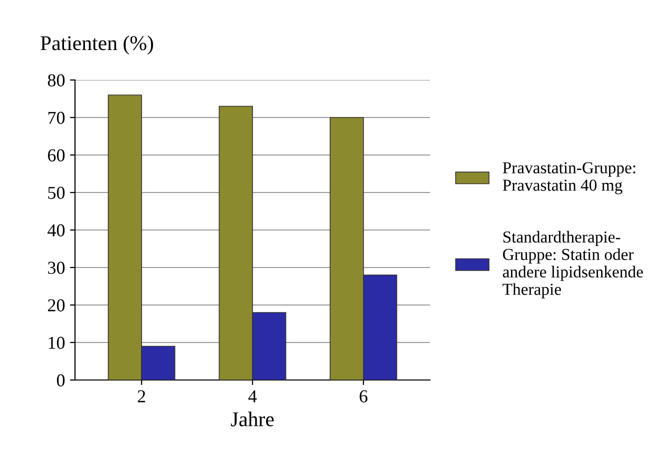 The width and height of the screenshot is (653, 450). What do you see at coordinates (364, 396) in the screenshot?
I see `x-tick-label: 6` at bounding box center [364, 396].